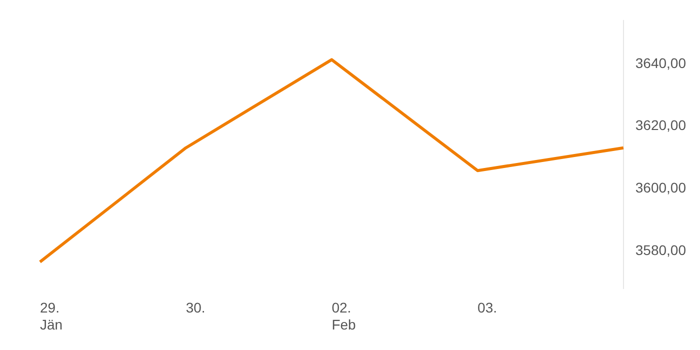 This screenshot has height=350, width=700. Describe the element at coordinates (660, 62) in the screenshot. I see `y-tick-label: 3640,00` at that location.